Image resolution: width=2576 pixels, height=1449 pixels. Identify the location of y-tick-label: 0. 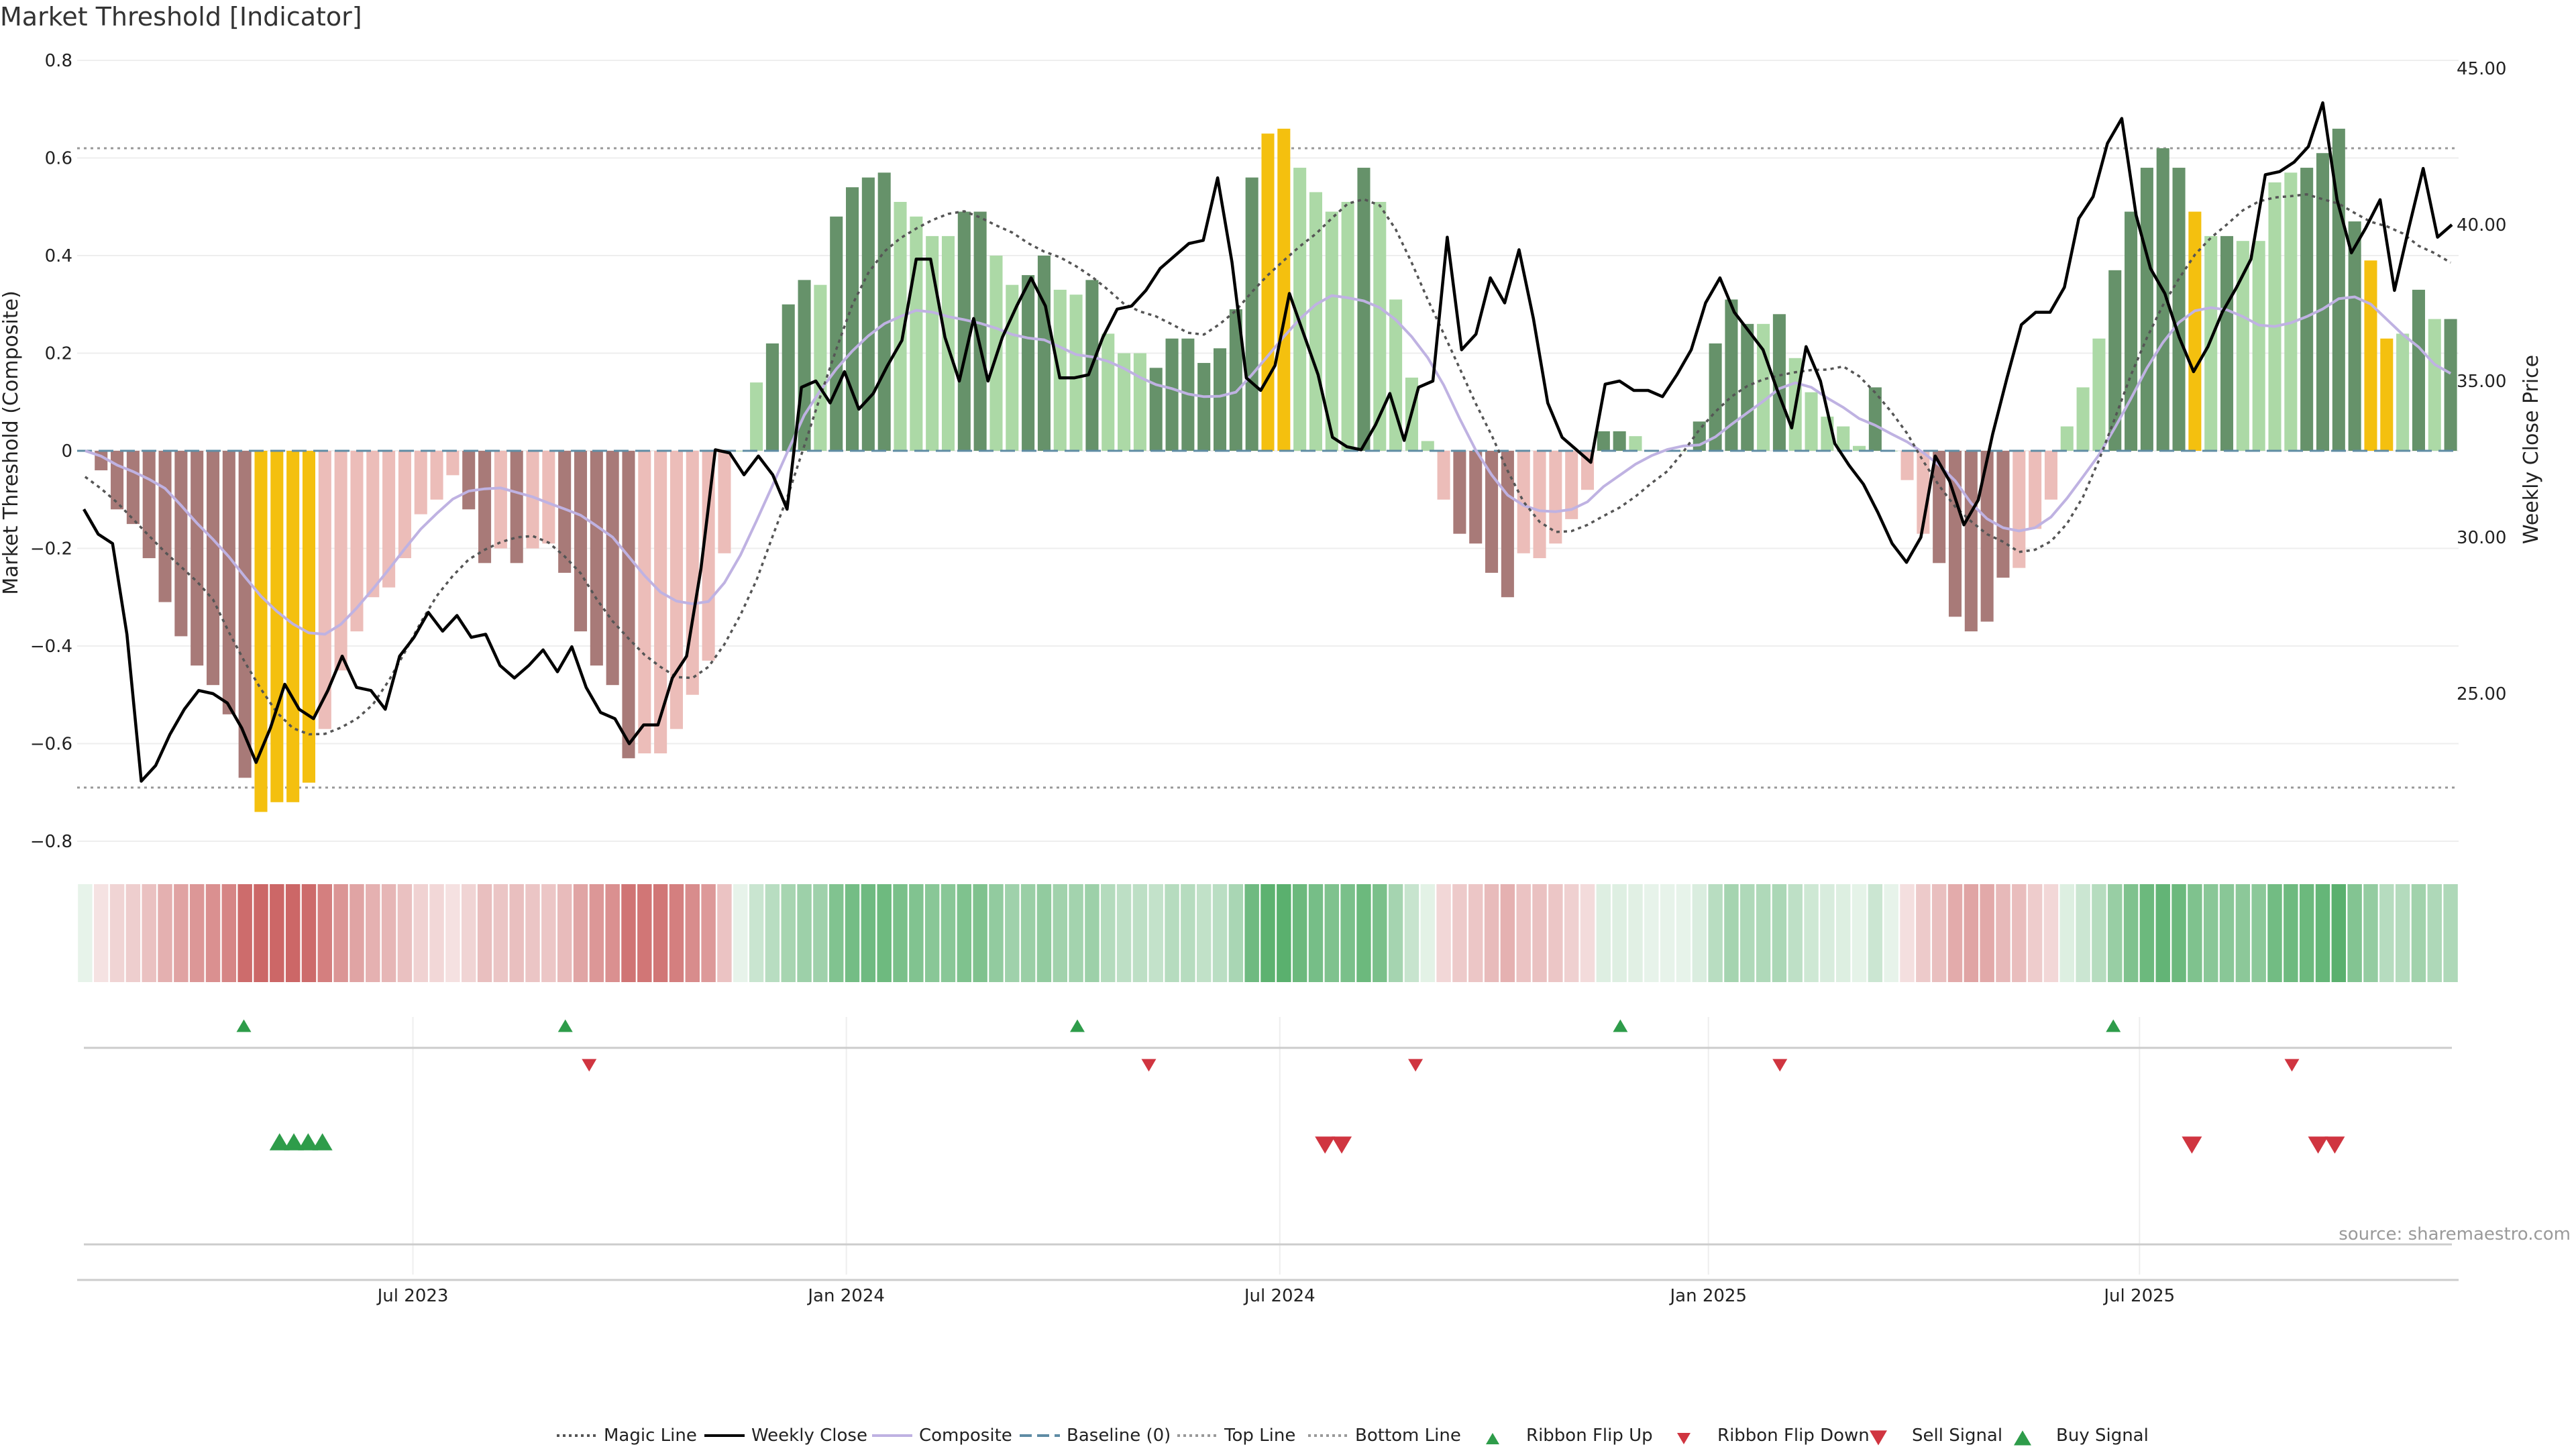
(66, 451).